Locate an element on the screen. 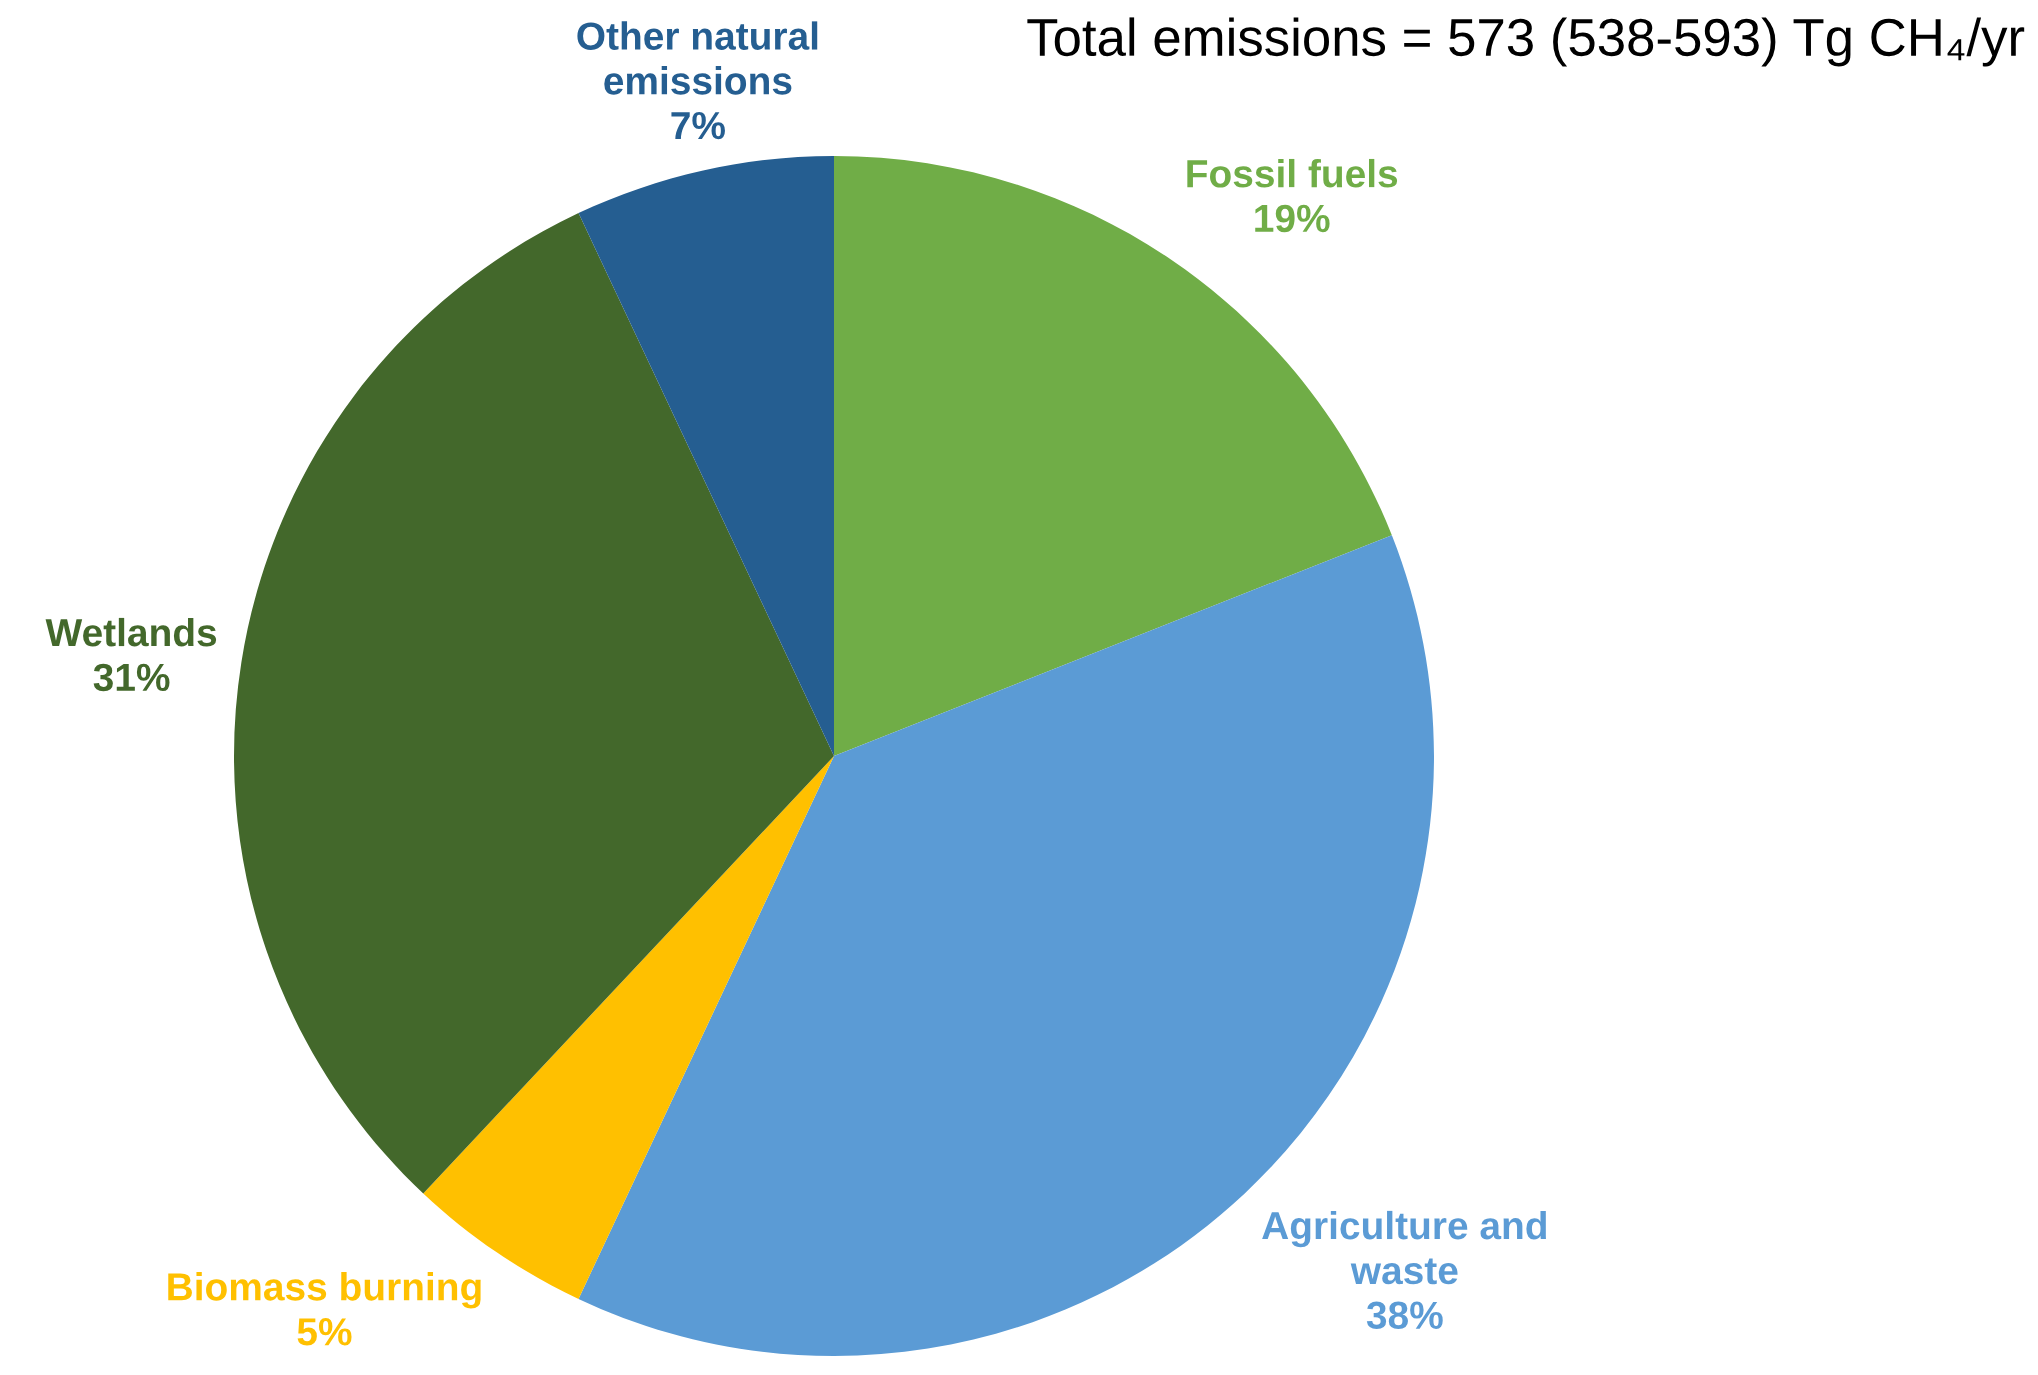  slice-label: Wetlands is located at coordinates (131, 632).